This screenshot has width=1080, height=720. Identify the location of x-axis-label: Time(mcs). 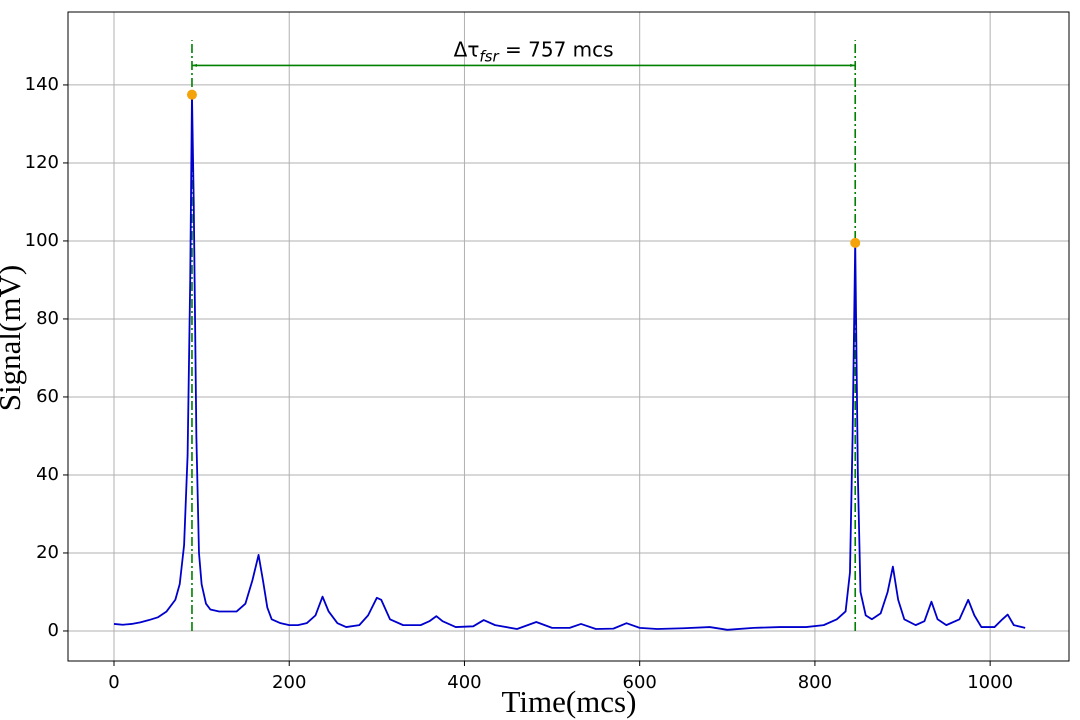
(569, 701).